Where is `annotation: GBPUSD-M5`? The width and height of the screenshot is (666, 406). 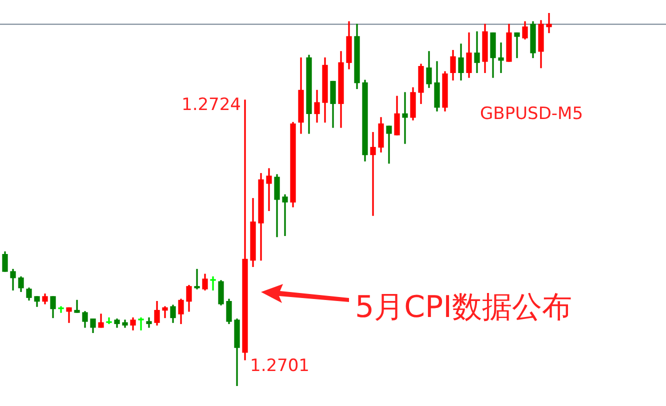
annotation: GBPUSD-M5 is located at coordinates (532, 114).